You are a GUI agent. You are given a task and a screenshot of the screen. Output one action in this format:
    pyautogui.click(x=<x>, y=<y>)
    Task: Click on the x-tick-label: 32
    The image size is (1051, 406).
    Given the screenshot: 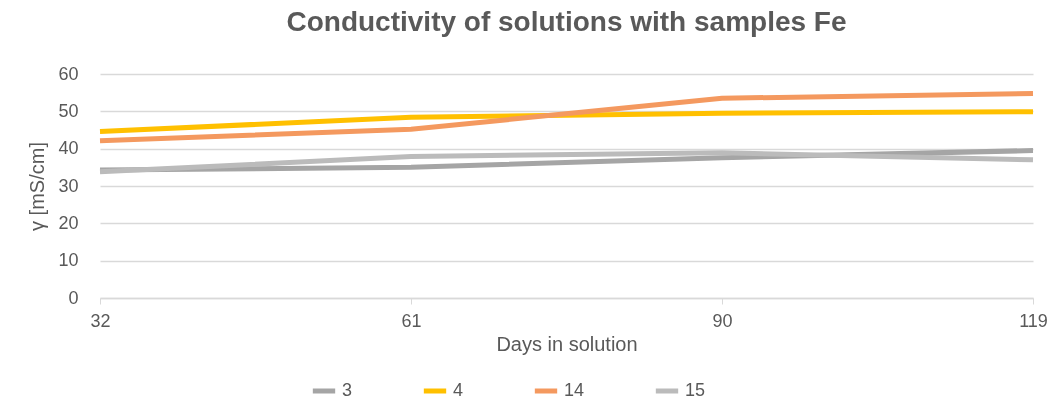 What is the action you would take?
    pyautogui.click(x=100, y=320)
    